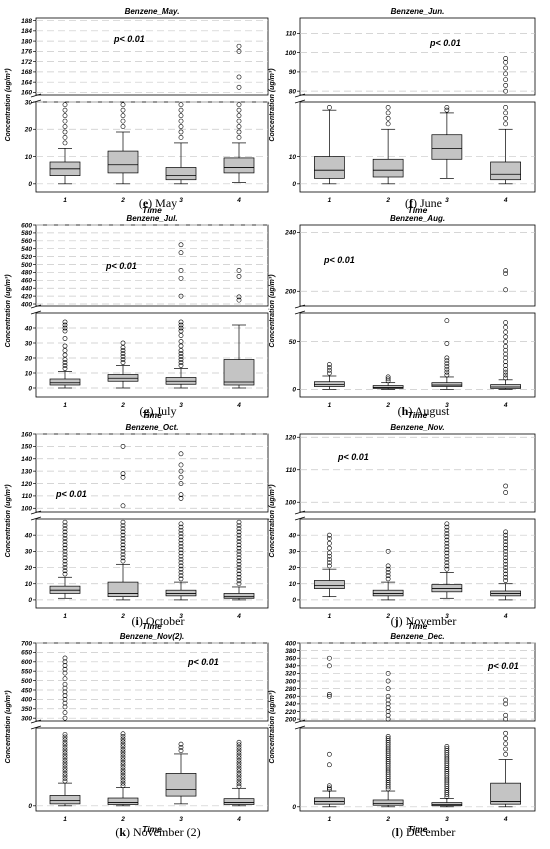 The height and width of the screenshot is (849, 550). Describe the element at coordinates (26, 643) in the screenshot. I see `upper-tick-label: 700` at that location.